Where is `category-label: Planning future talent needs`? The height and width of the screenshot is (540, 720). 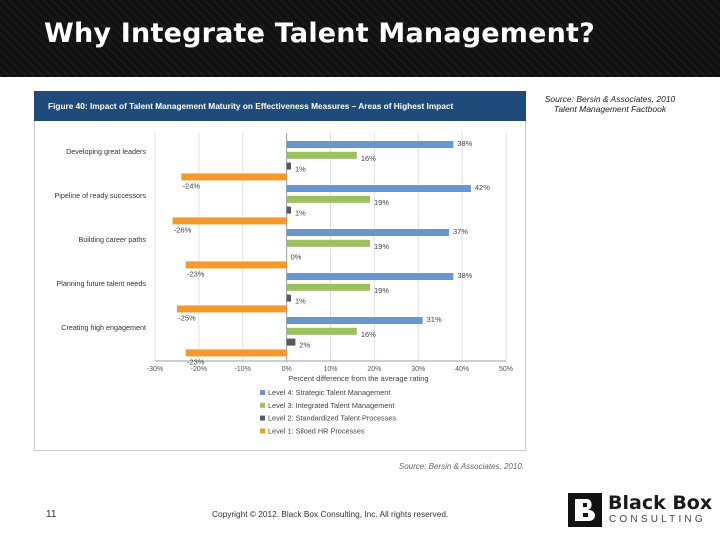 category-label: Planning future talent needs is located at coordinates (101, 283).